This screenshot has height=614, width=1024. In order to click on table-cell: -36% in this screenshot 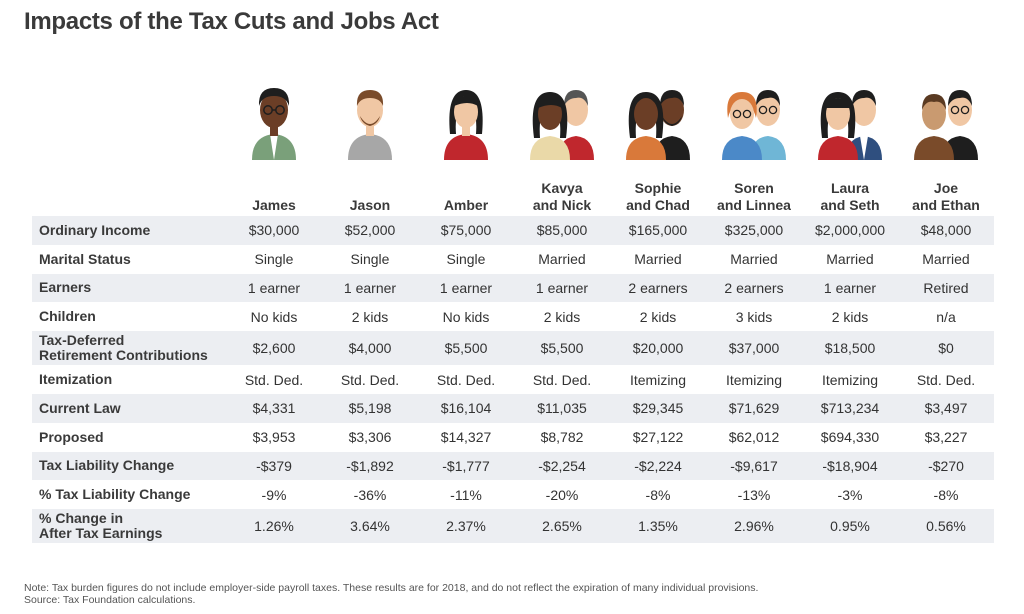, I will do `click(370, 494)`.